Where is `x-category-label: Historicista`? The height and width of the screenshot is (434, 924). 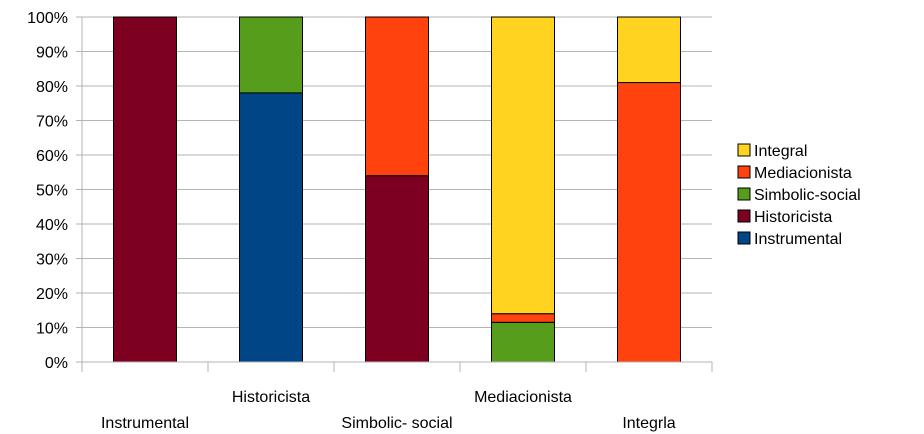
x-category-label: Historicista is located at coordinates (271, 397).